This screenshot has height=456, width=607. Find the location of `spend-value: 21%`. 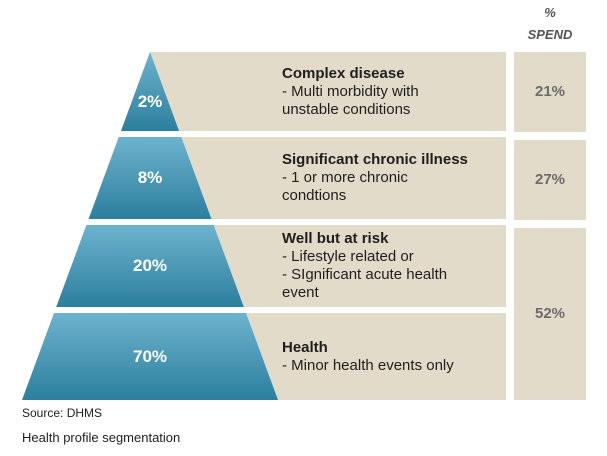

spend-value: 21% is located at coordinates (550, 91).